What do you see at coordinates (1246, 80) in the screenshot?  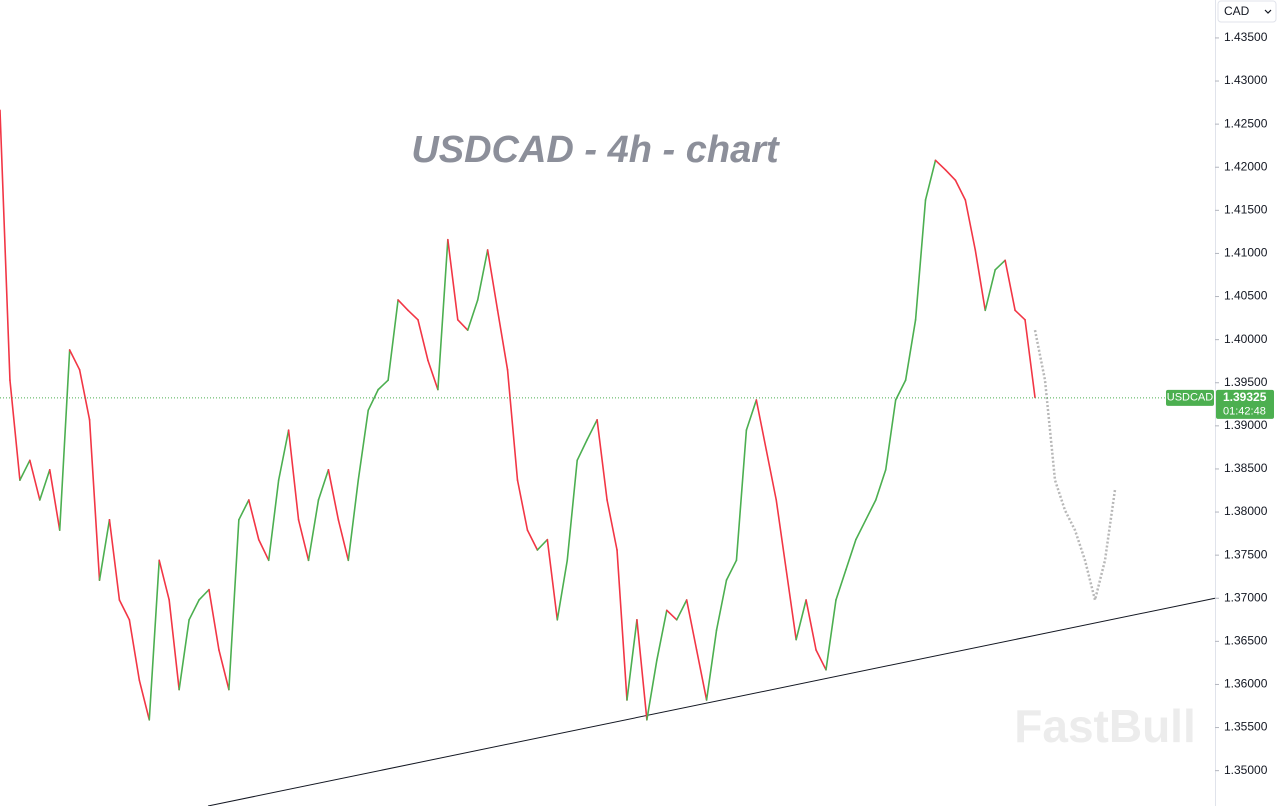 I see `y-tick-label: 1.43000` at bounding box center [1246, 80].